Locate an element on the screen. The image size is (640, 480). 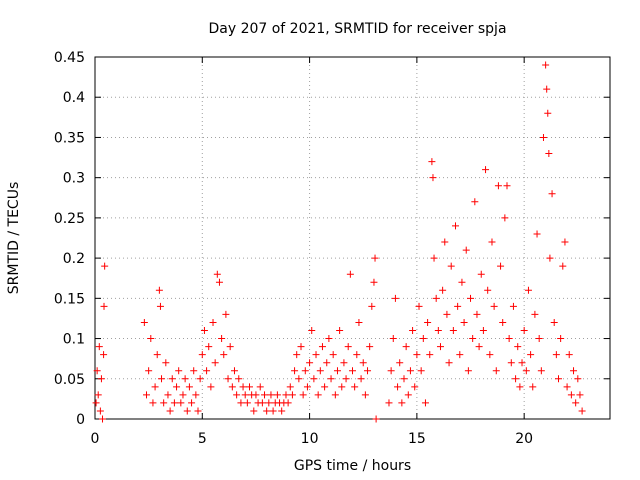
x-axis-label: GPS time / hours is located at coordinates (352, 466).